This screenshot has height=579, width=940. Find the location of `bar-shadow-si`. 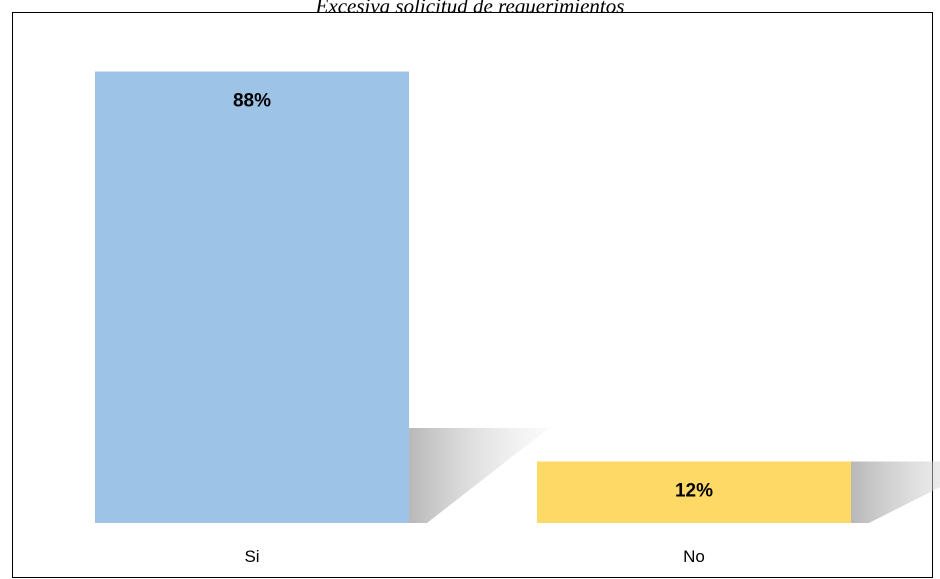

bar-shadow-si is located at coordinates (479, 475).